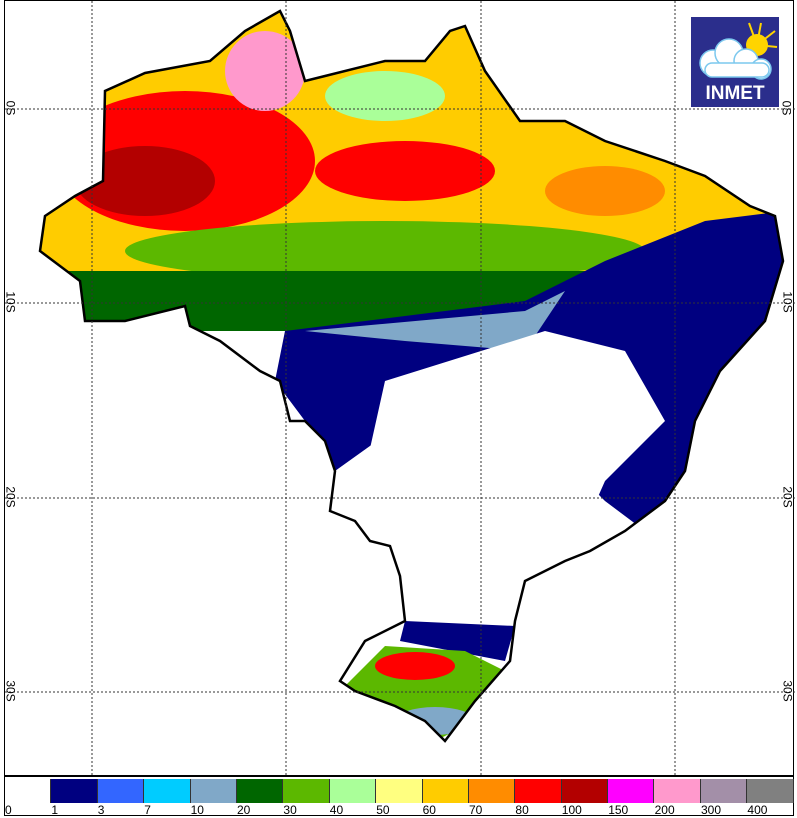 This screenshot has width=797, height=818. Describe the element at coordinates (522, 810) in the screenshot. I see `legend-label: 80` at that location.